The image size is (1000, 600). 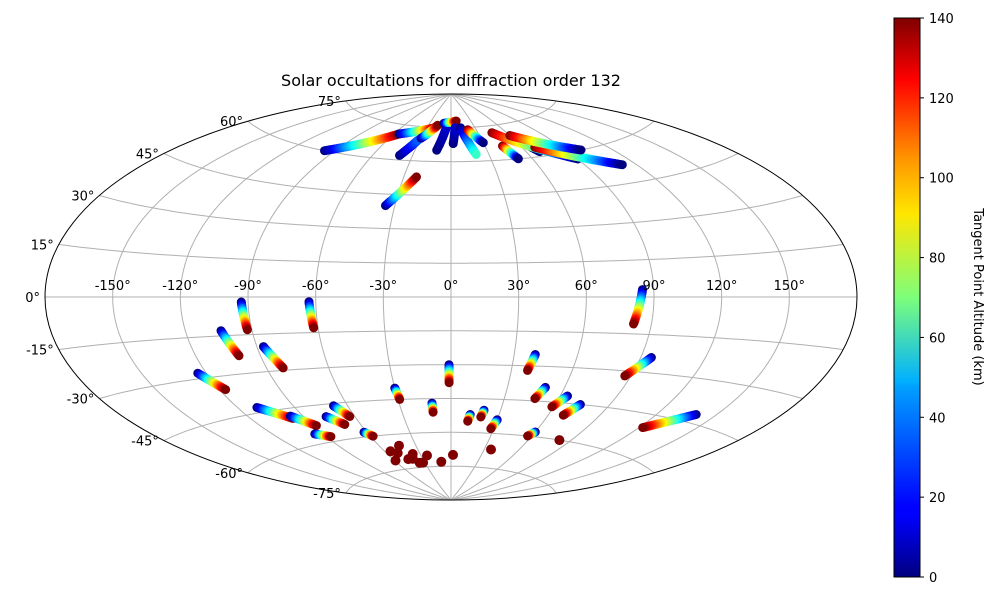 I want to click on longitude-tick-label: -60°, so click(x=316, y=286).